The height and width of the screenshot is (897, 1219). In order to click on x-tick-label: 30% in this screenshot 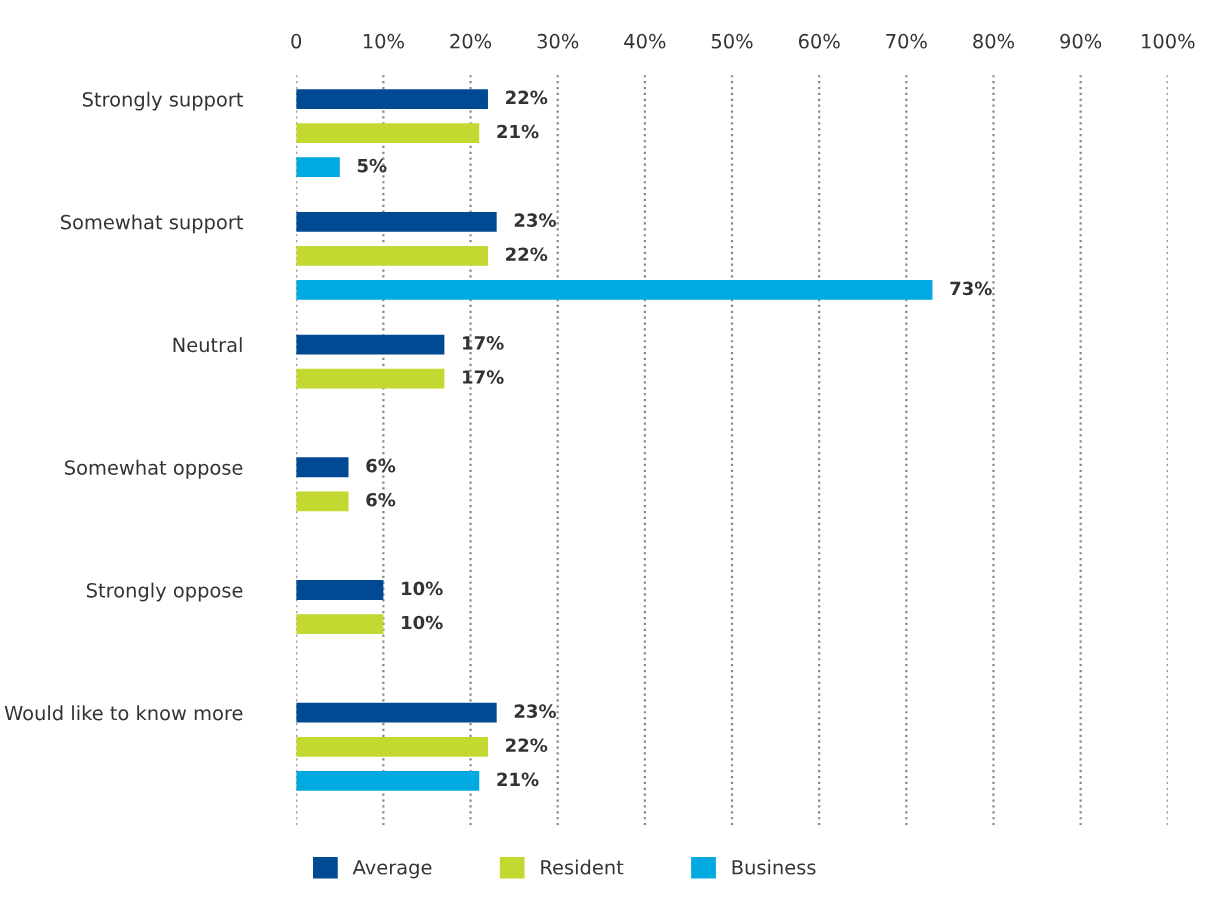, I will do `click(558, 41)`.